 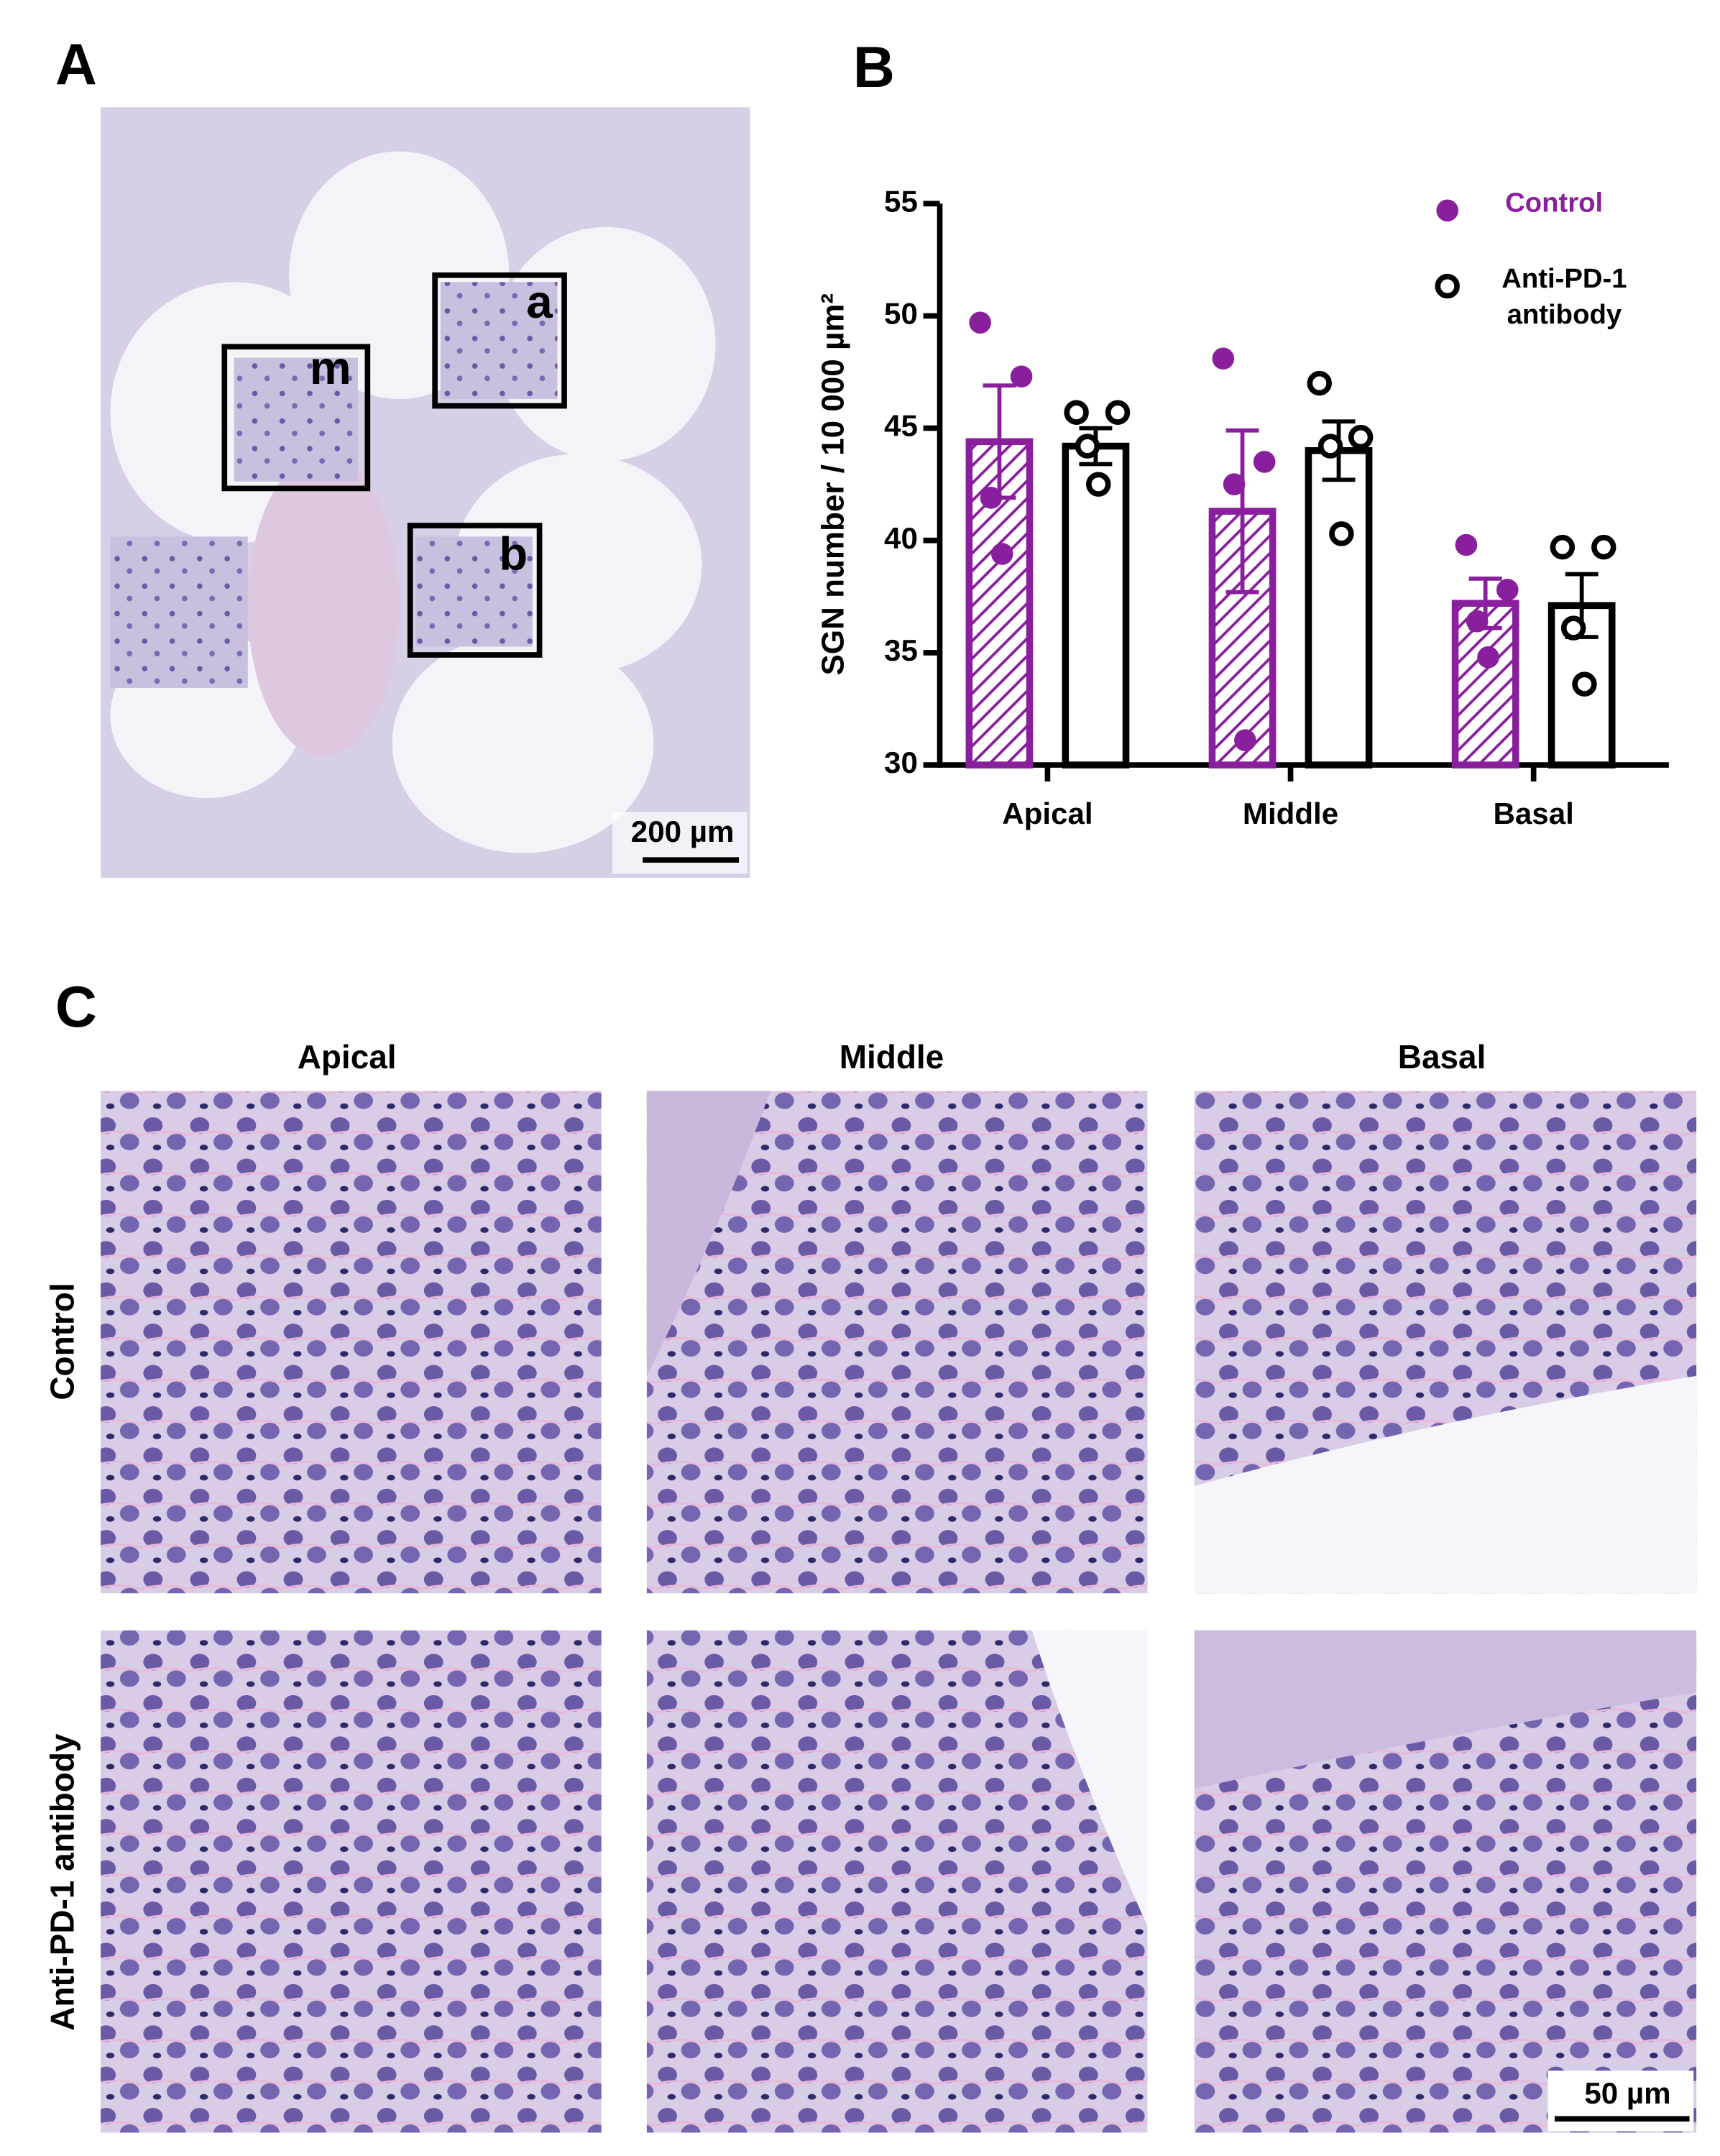 I want to click on legend-box: Control, so click(x=1554, y=204).